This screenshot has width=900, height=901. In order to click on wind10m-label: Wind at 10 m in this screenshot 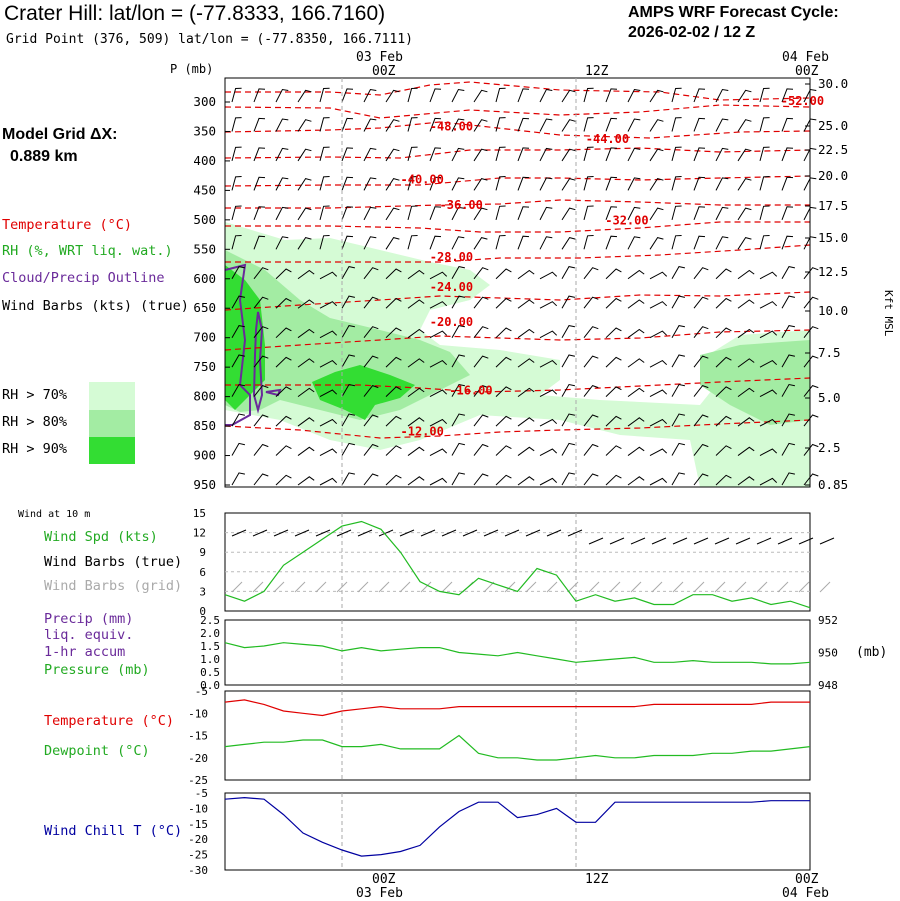, I will do `click(54, 514)`.